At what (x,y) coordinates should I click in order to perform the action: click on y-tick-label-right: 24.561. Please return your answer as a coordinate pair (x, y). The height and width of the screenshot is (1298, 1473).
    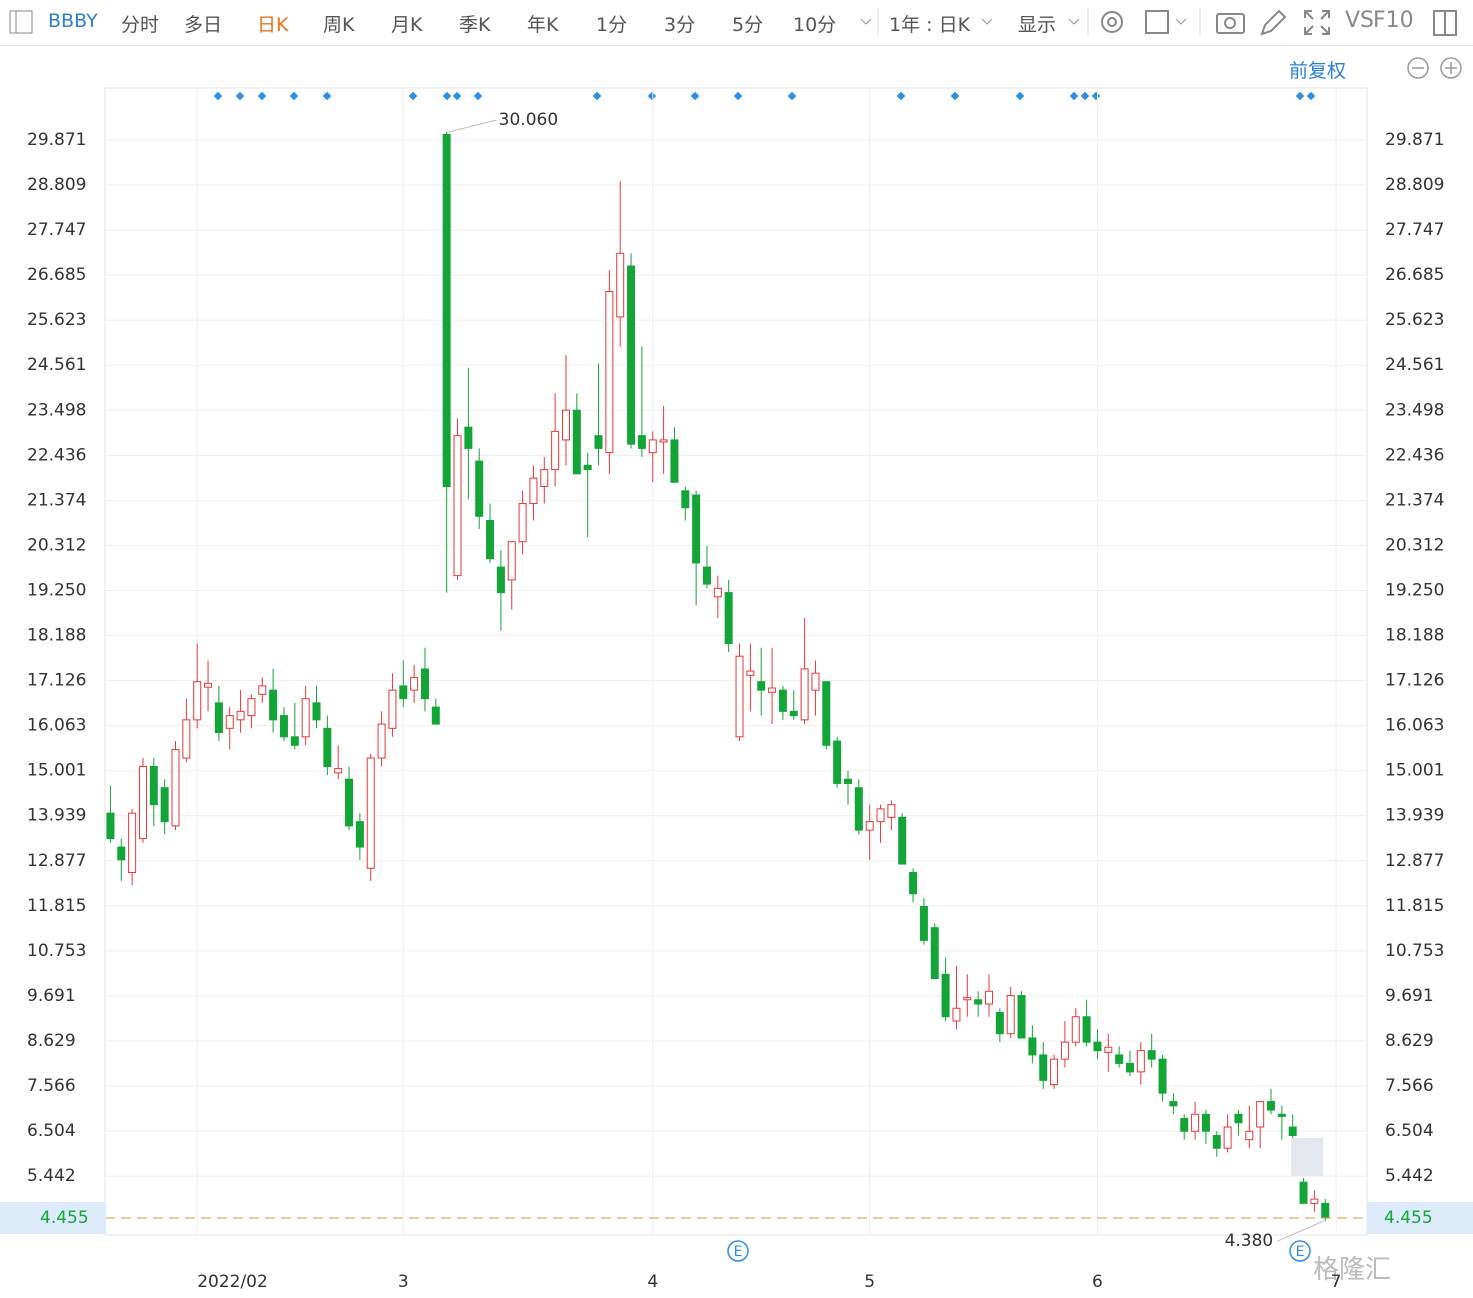
    Looking at the image, I should click on (1414, 365).